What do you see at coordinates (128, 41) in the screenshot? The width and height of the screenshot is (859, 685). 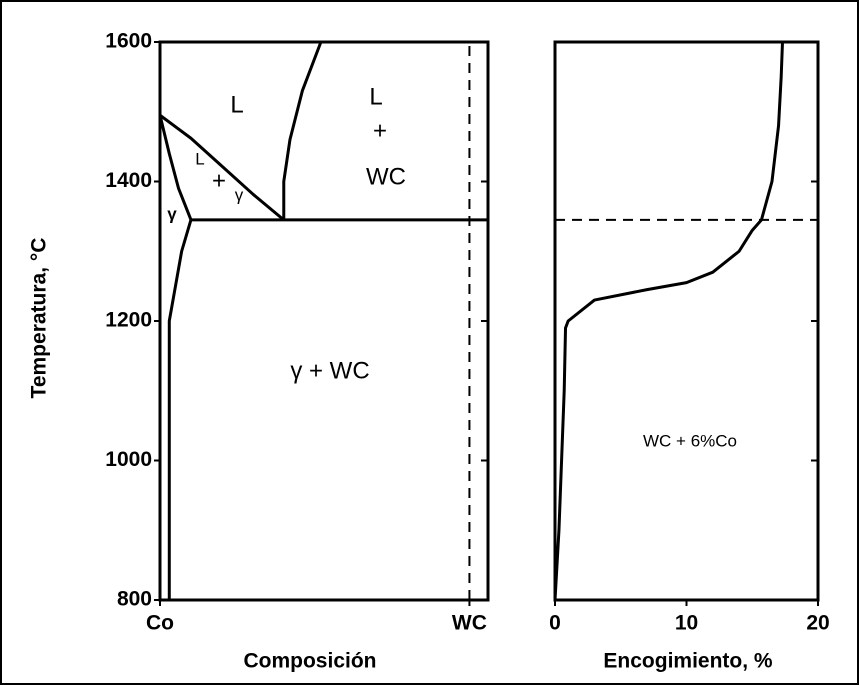 I see `y-tick-label: 1600` at bounding box center [128, 41].